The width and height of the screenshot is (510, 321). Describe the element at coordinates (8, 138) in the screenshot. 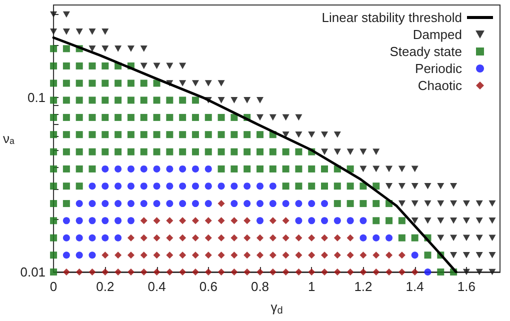

I see `y-axis-title: νₐ` at that location.